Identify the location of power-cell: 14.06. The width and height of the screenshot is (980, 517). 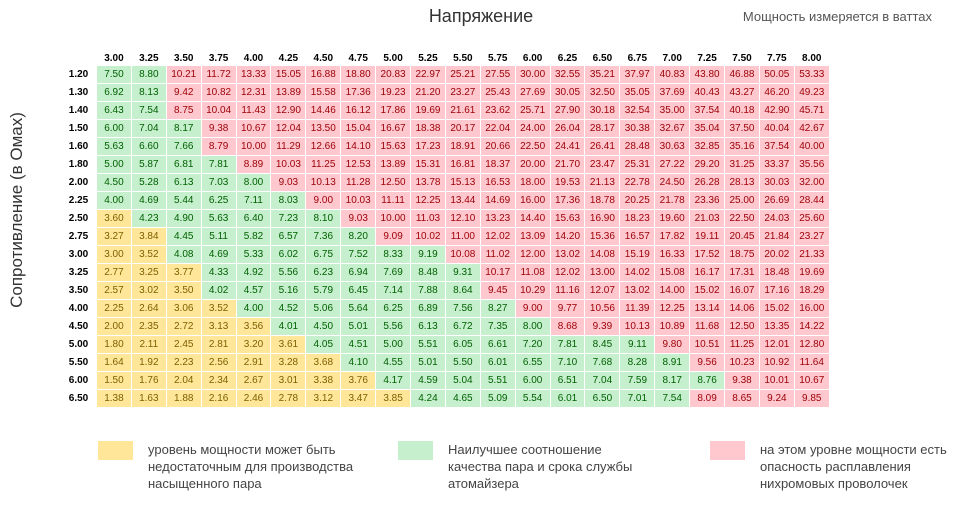
(742, 308).